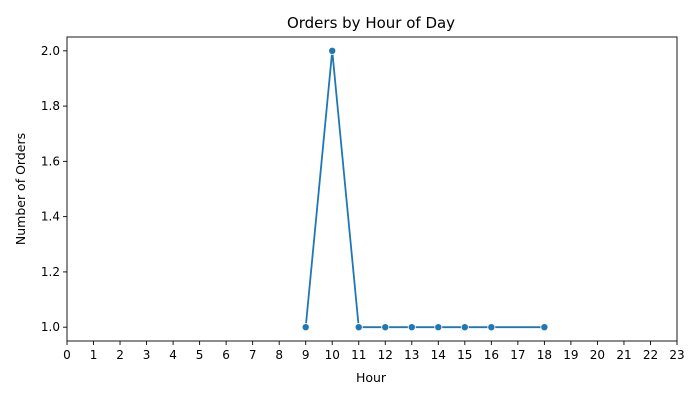 This screenshot has height=400, width=700. Describe the element at coordinates (279, 355) in the screenshot. I see `x-tick-label: 8` at that location.